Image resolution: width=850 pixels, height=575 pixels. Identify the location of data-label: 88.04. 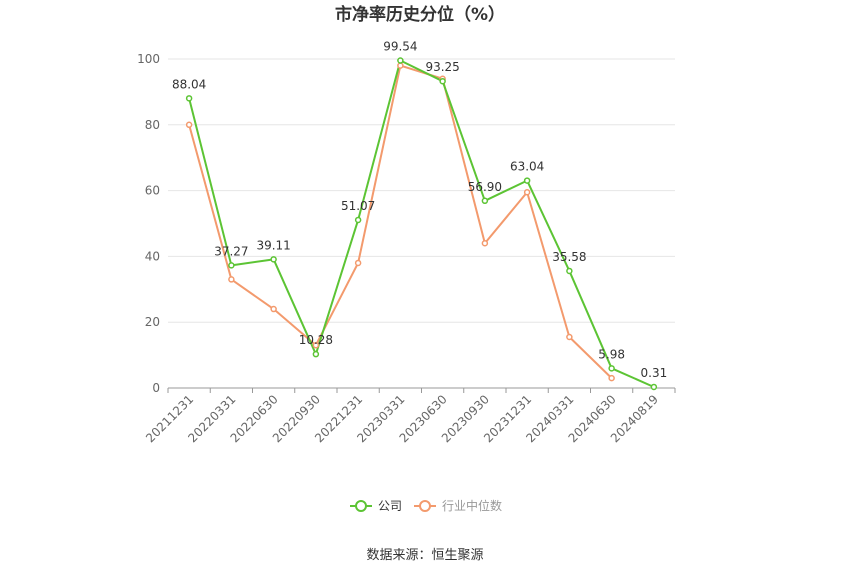
(189, 84).